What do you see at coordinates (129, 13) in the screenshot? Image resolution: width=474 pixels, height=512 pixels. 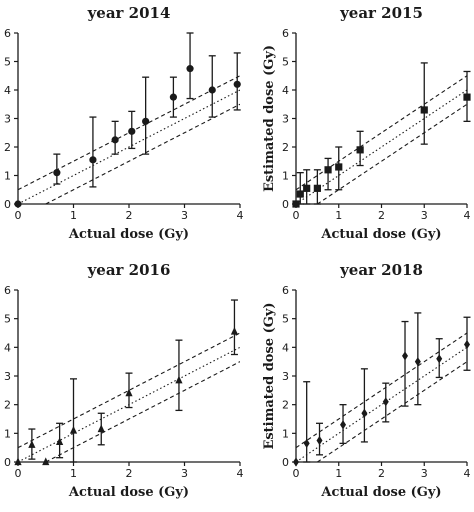 I see `chart-title: year 2014` at bounding box center [129, 13].